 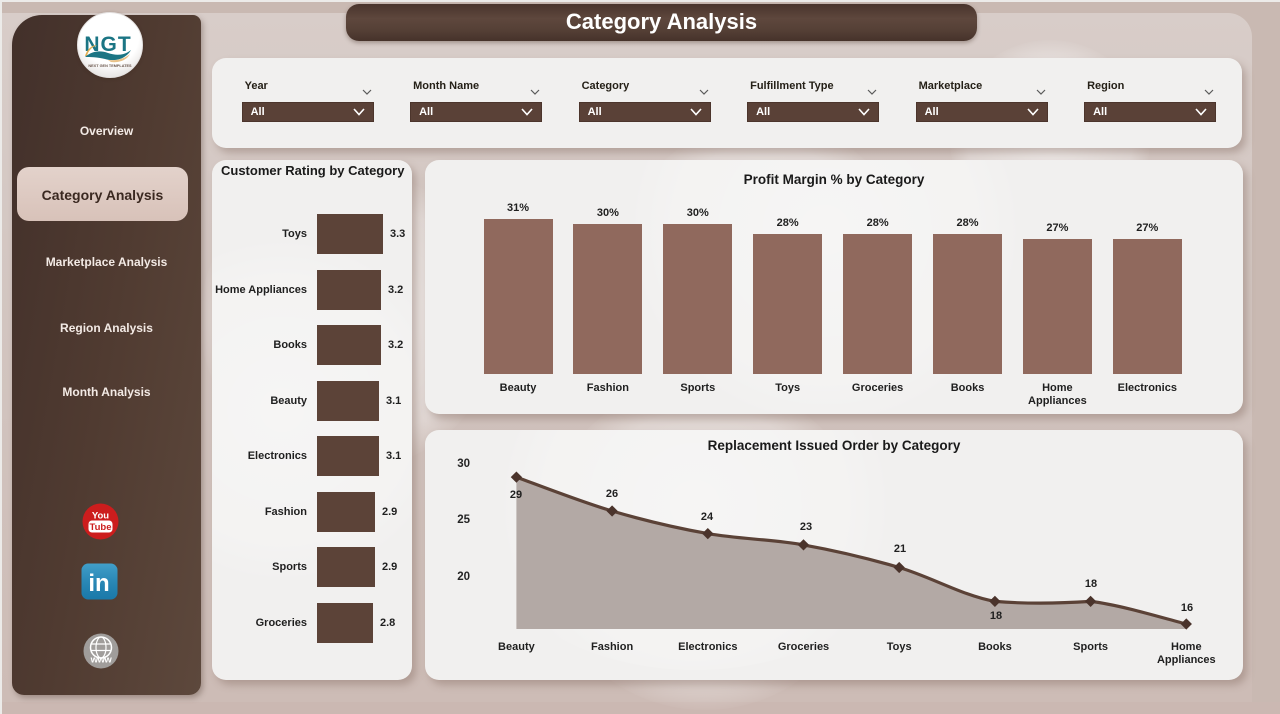 I want to click on svg-text: NEXT GEN TEMPLATES, so click(x=110, y=66).